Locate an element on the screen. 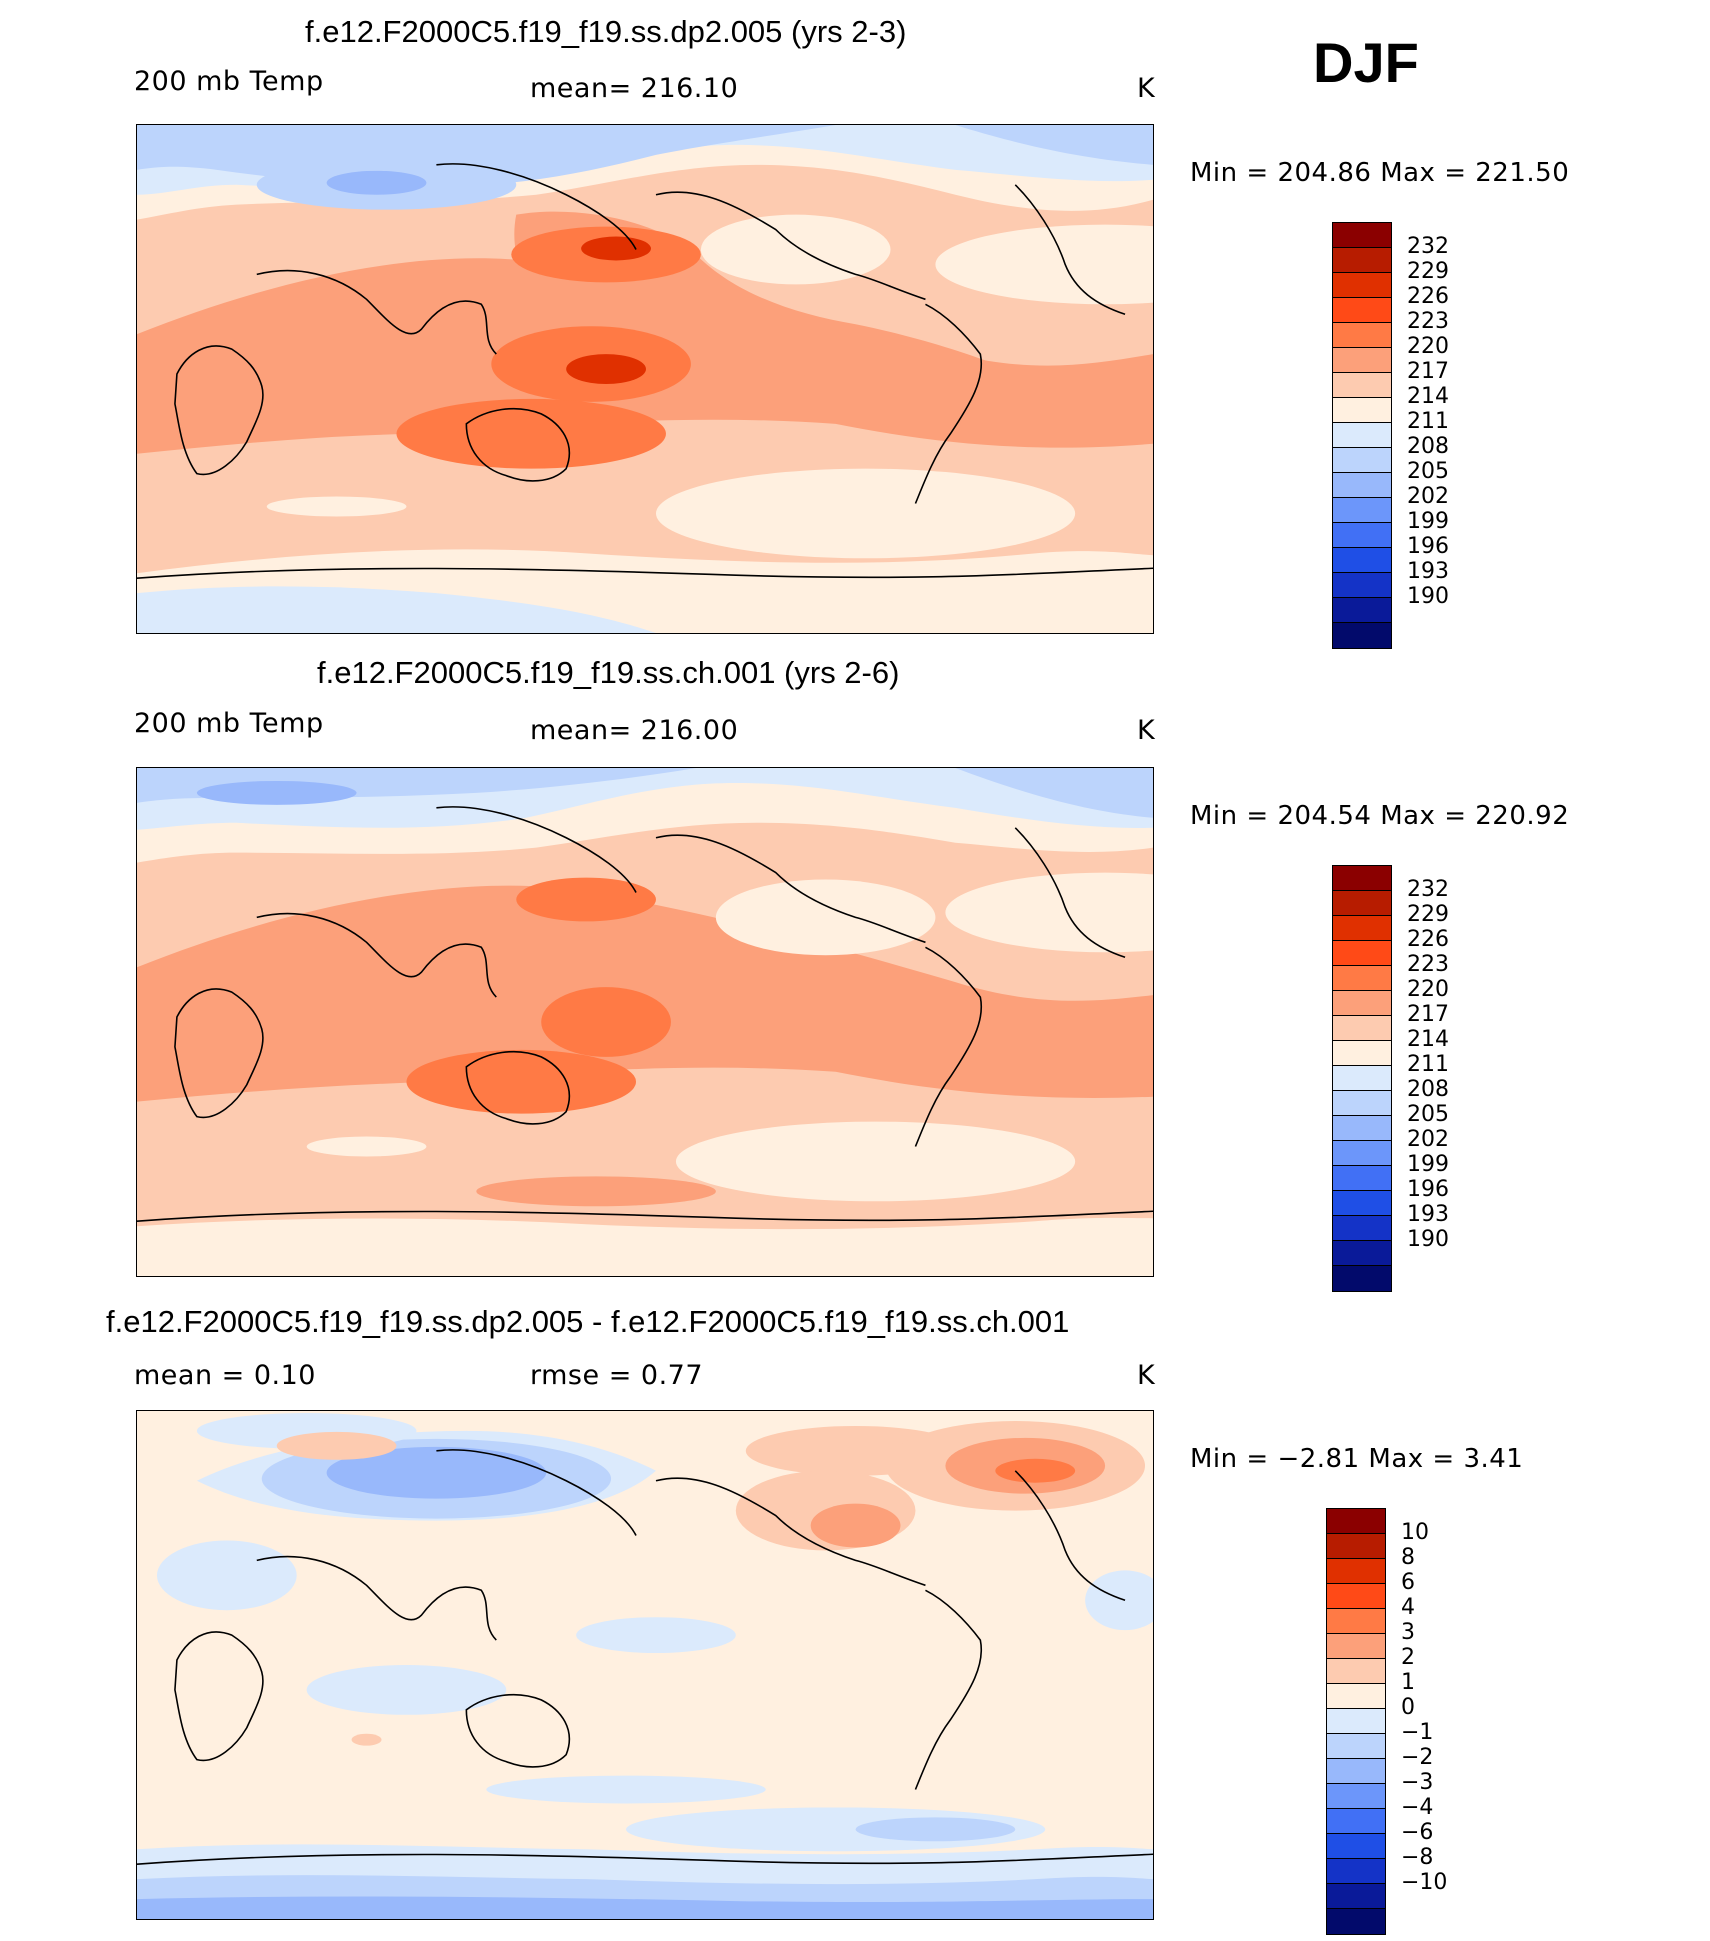 This screenshot has width=1710, height=1941. panel1-units: K is located at coordinates (1146, 88).